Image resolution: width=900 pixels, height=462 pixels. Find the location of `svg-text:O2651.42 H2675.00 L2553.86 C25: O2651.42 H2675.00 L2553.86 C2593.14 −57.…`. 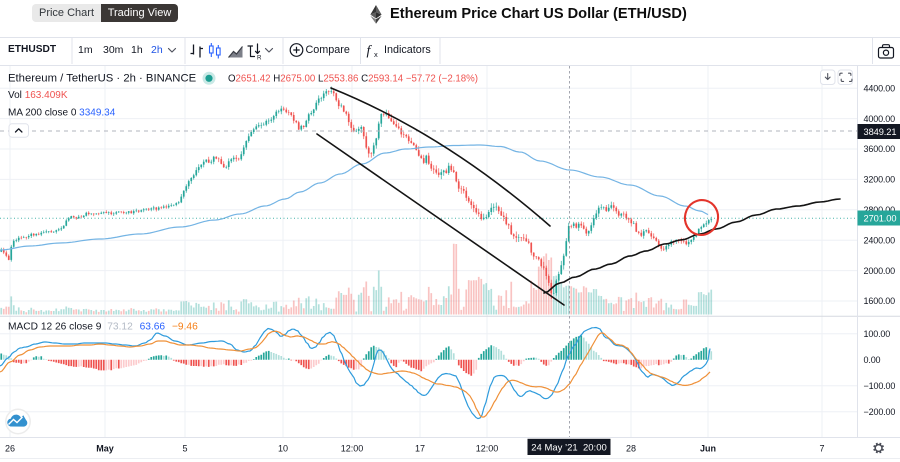

svg-text:O2651.42 H2675.00 L2553.86 C25: O2651.42 H2675.00 L2553.86 C2593.14 −57.… is located at coordinates (353, 78).